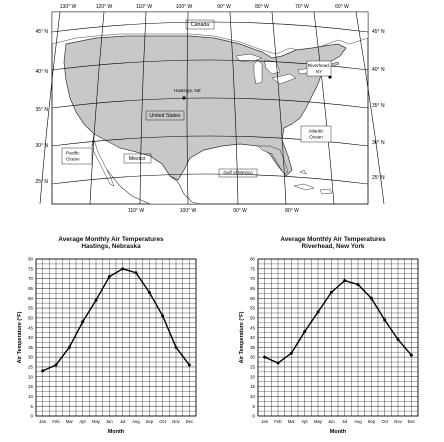 Image resolution: width=444 pixels, height=442 pixels. I want to click on y-tick-label: 80, so click(30, 259).